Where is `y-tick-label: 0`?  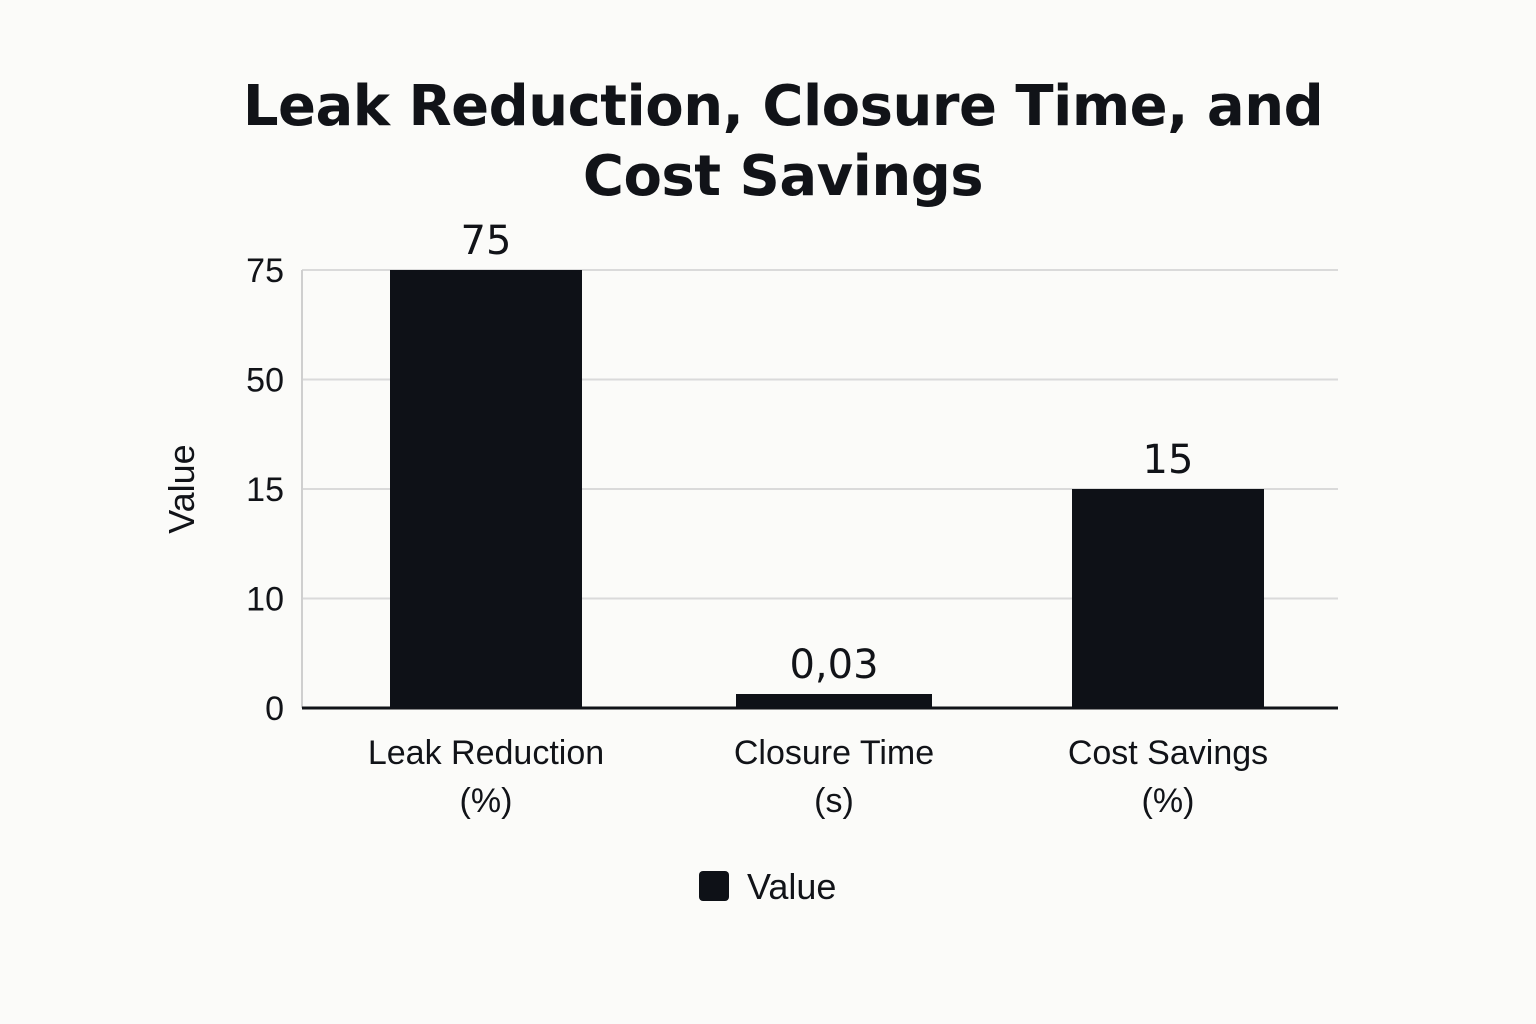 y-tick-label: 0 is located at coordinates (274, 709).